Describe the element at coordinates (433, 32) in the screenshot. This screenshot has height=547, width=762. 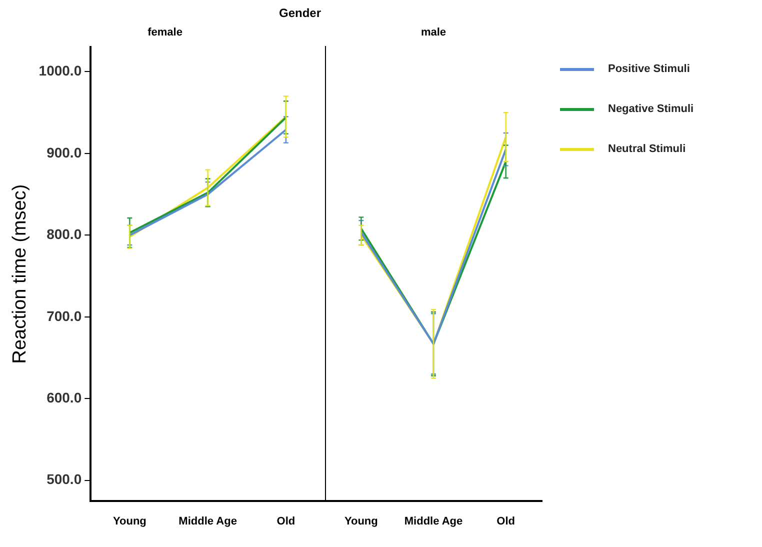
I see `chart-subtitle: male` at that location.